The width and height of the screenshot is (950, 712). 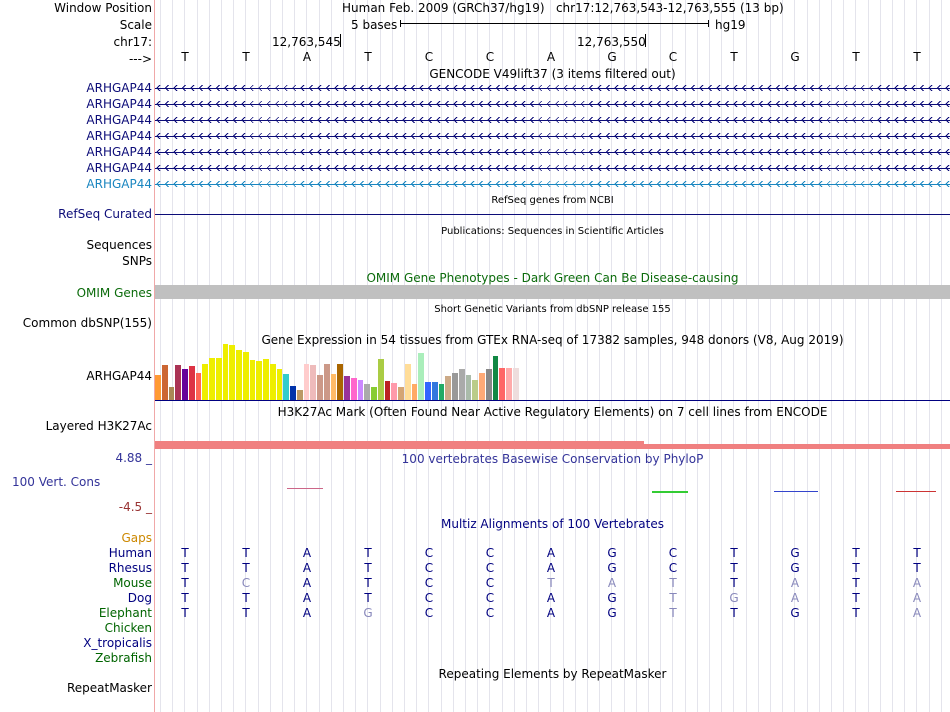 I want to click on species-label: X_tropicalis, so click(x=117, y=643).